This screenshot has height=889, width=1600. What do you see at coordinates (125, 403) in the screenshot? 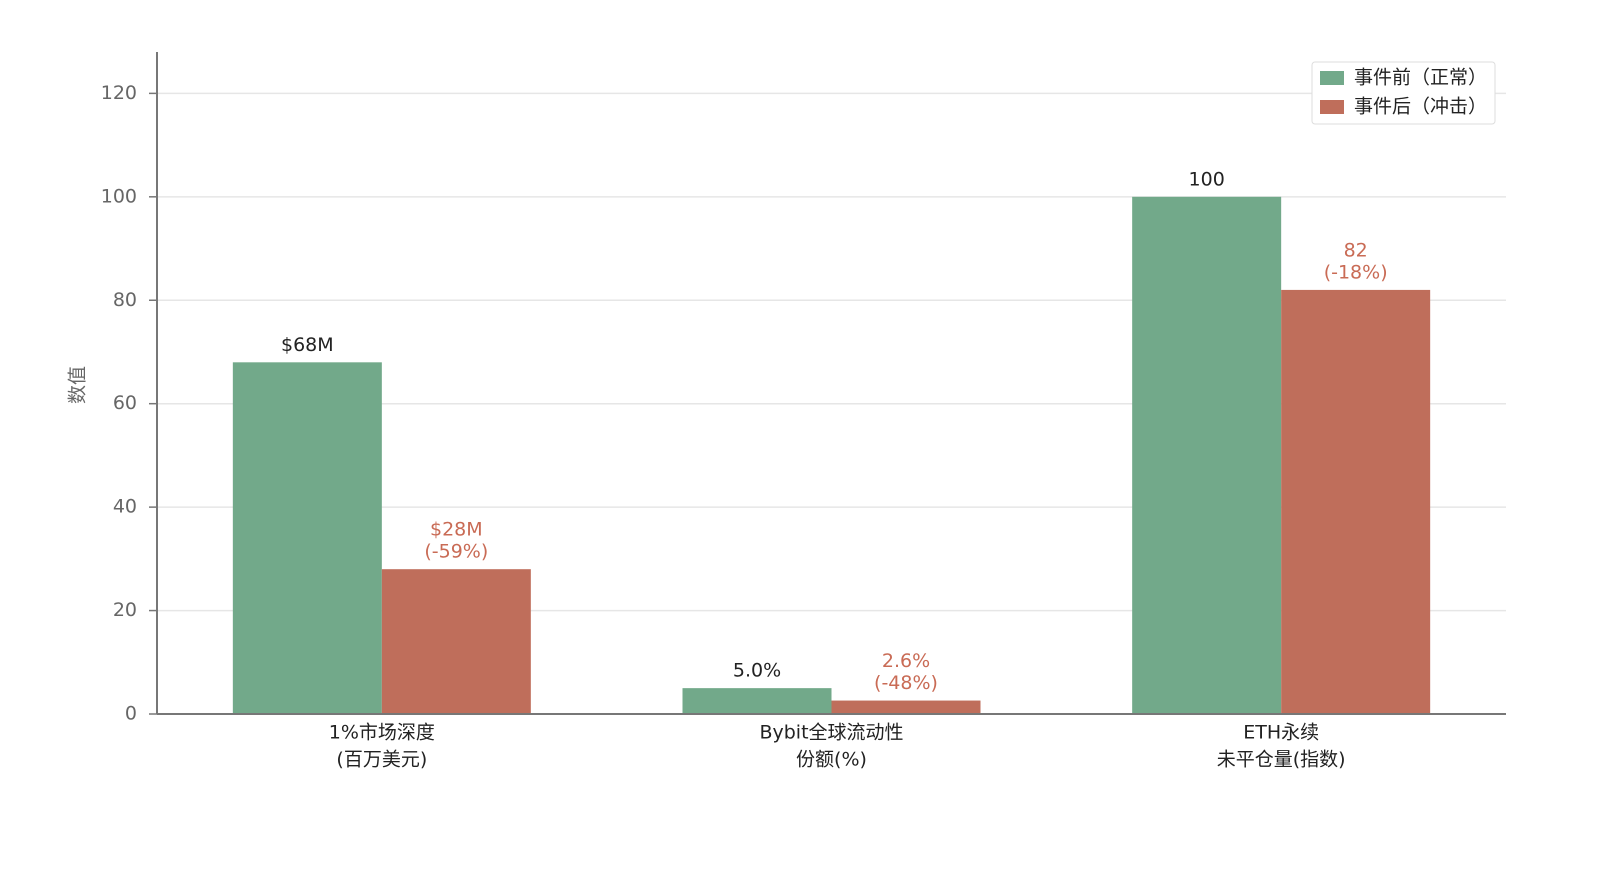
I see `y-tick-label: 60` at bounding box center [125, 403].